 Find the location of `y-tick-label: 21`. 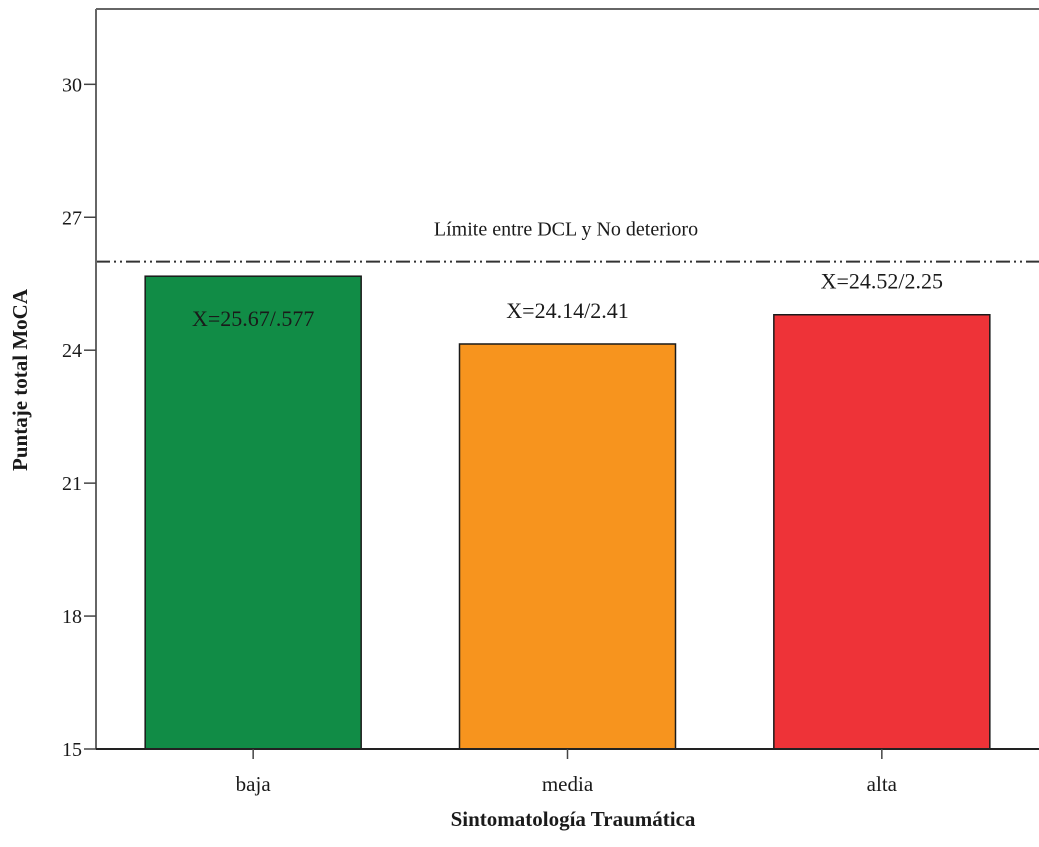

y-tick-label: 21 is located at coordinates (72, 484).